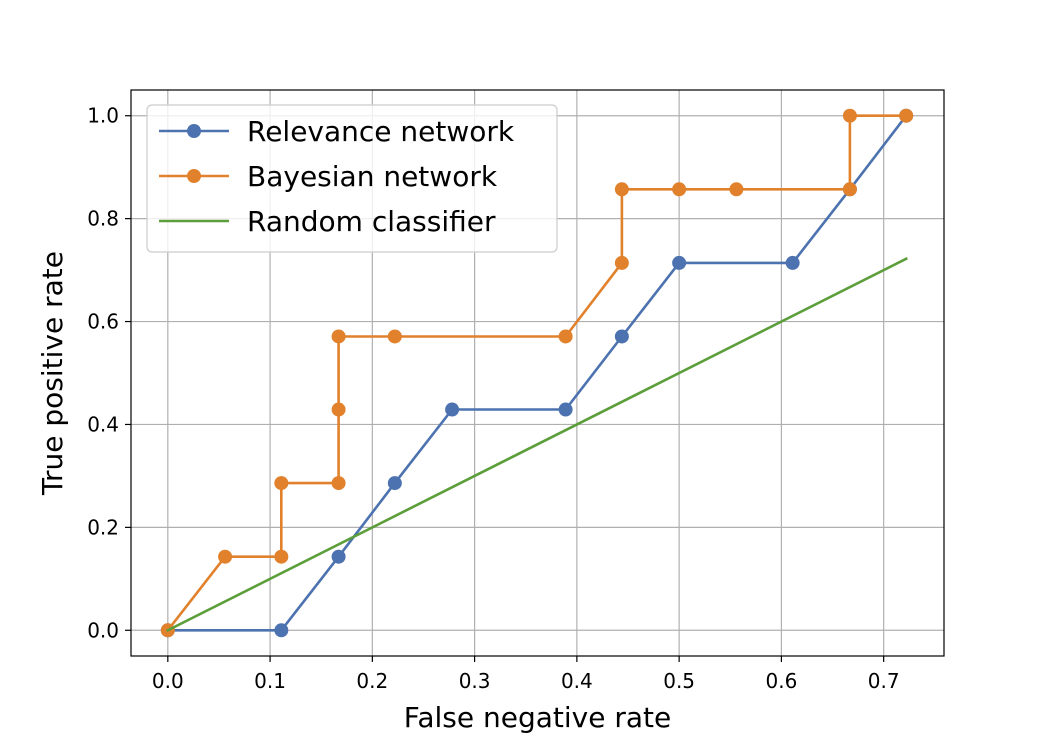 Image resolution: width=1050 pixels, height=750 pixels. Describe the element at coordinates (372, 176) in the screenshot. I see `legend-label-bayesian-network: Bayesian network` at that location.